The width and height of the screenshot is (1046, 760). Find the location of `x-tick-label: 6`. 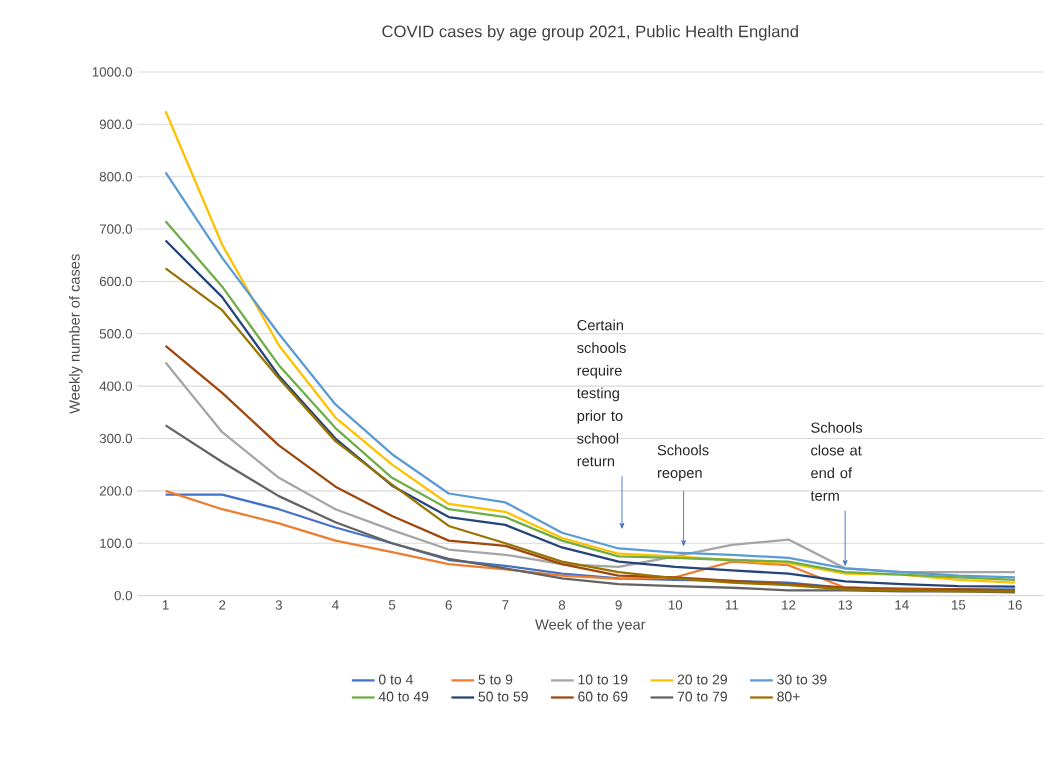

x-tick-label: 6 is located at coordinates (448, 605).